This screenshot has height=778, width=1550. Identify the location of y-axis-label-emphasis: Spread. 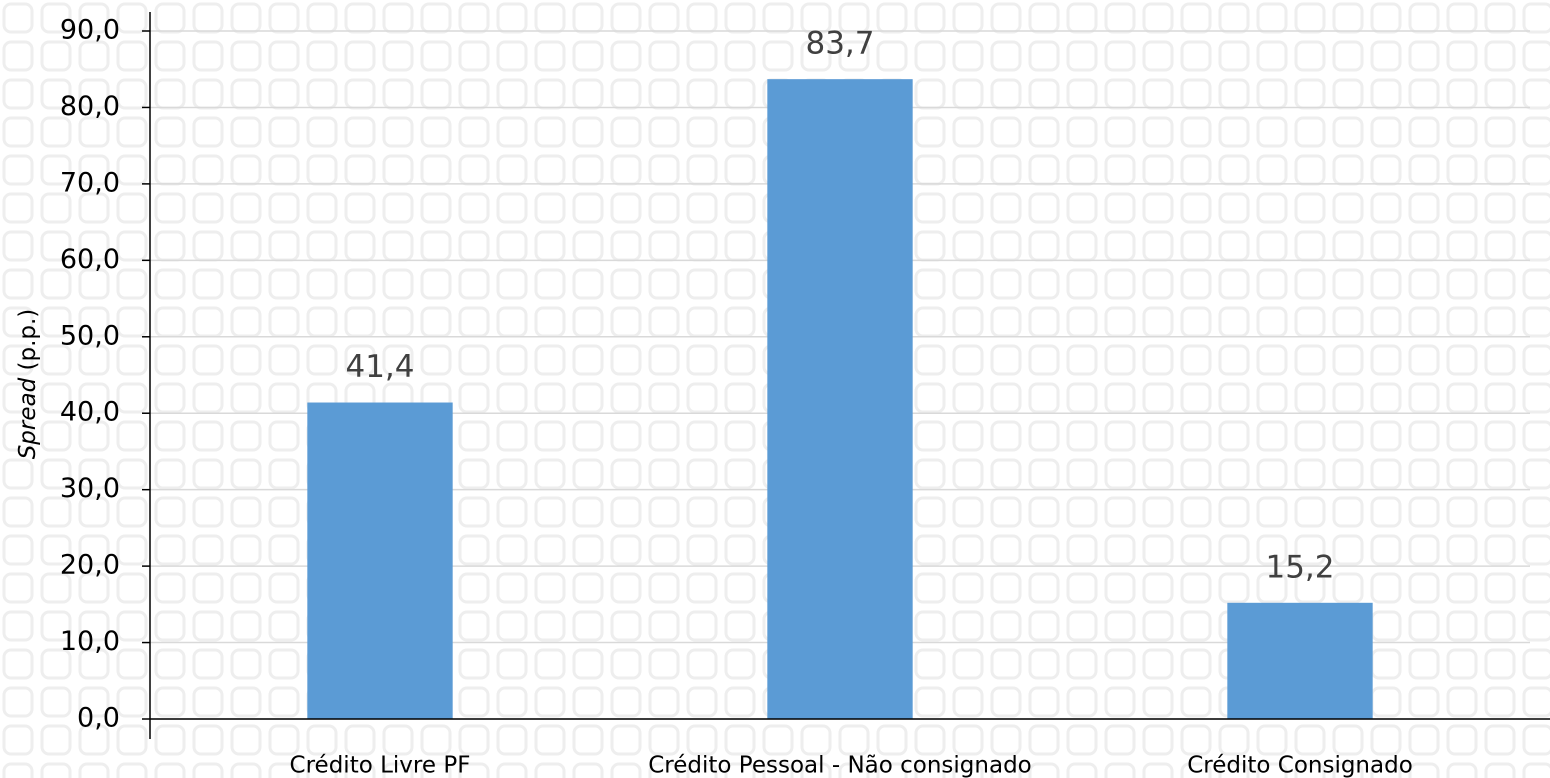
(28, 418).